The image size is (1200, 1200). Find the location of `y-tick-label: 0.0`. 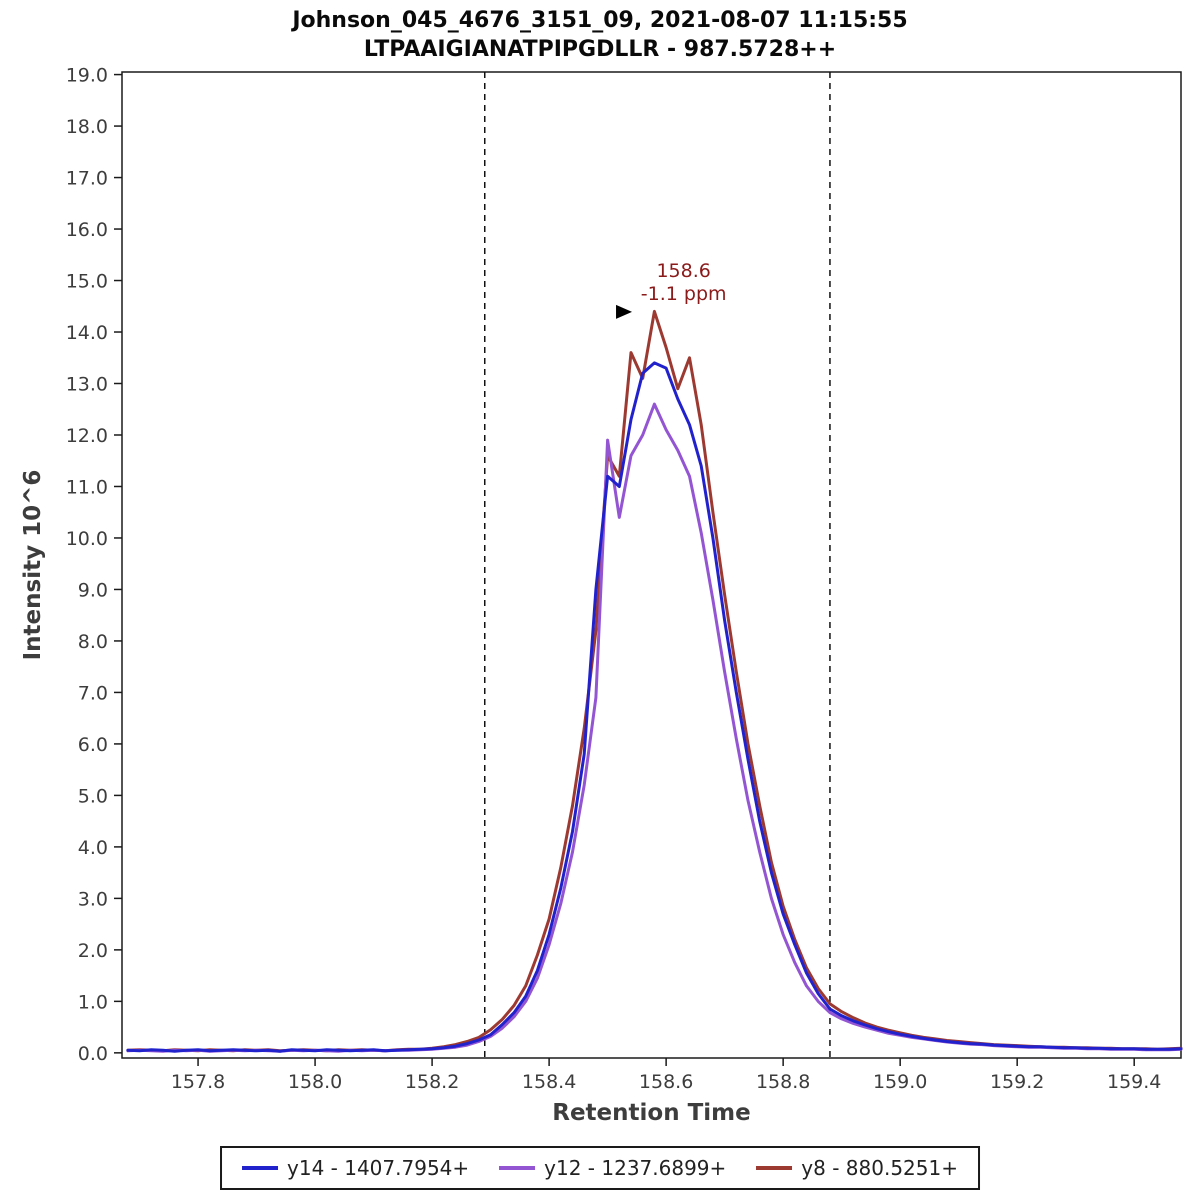

y-tick-label: 0.0 is located at coordinates (93, 1054).